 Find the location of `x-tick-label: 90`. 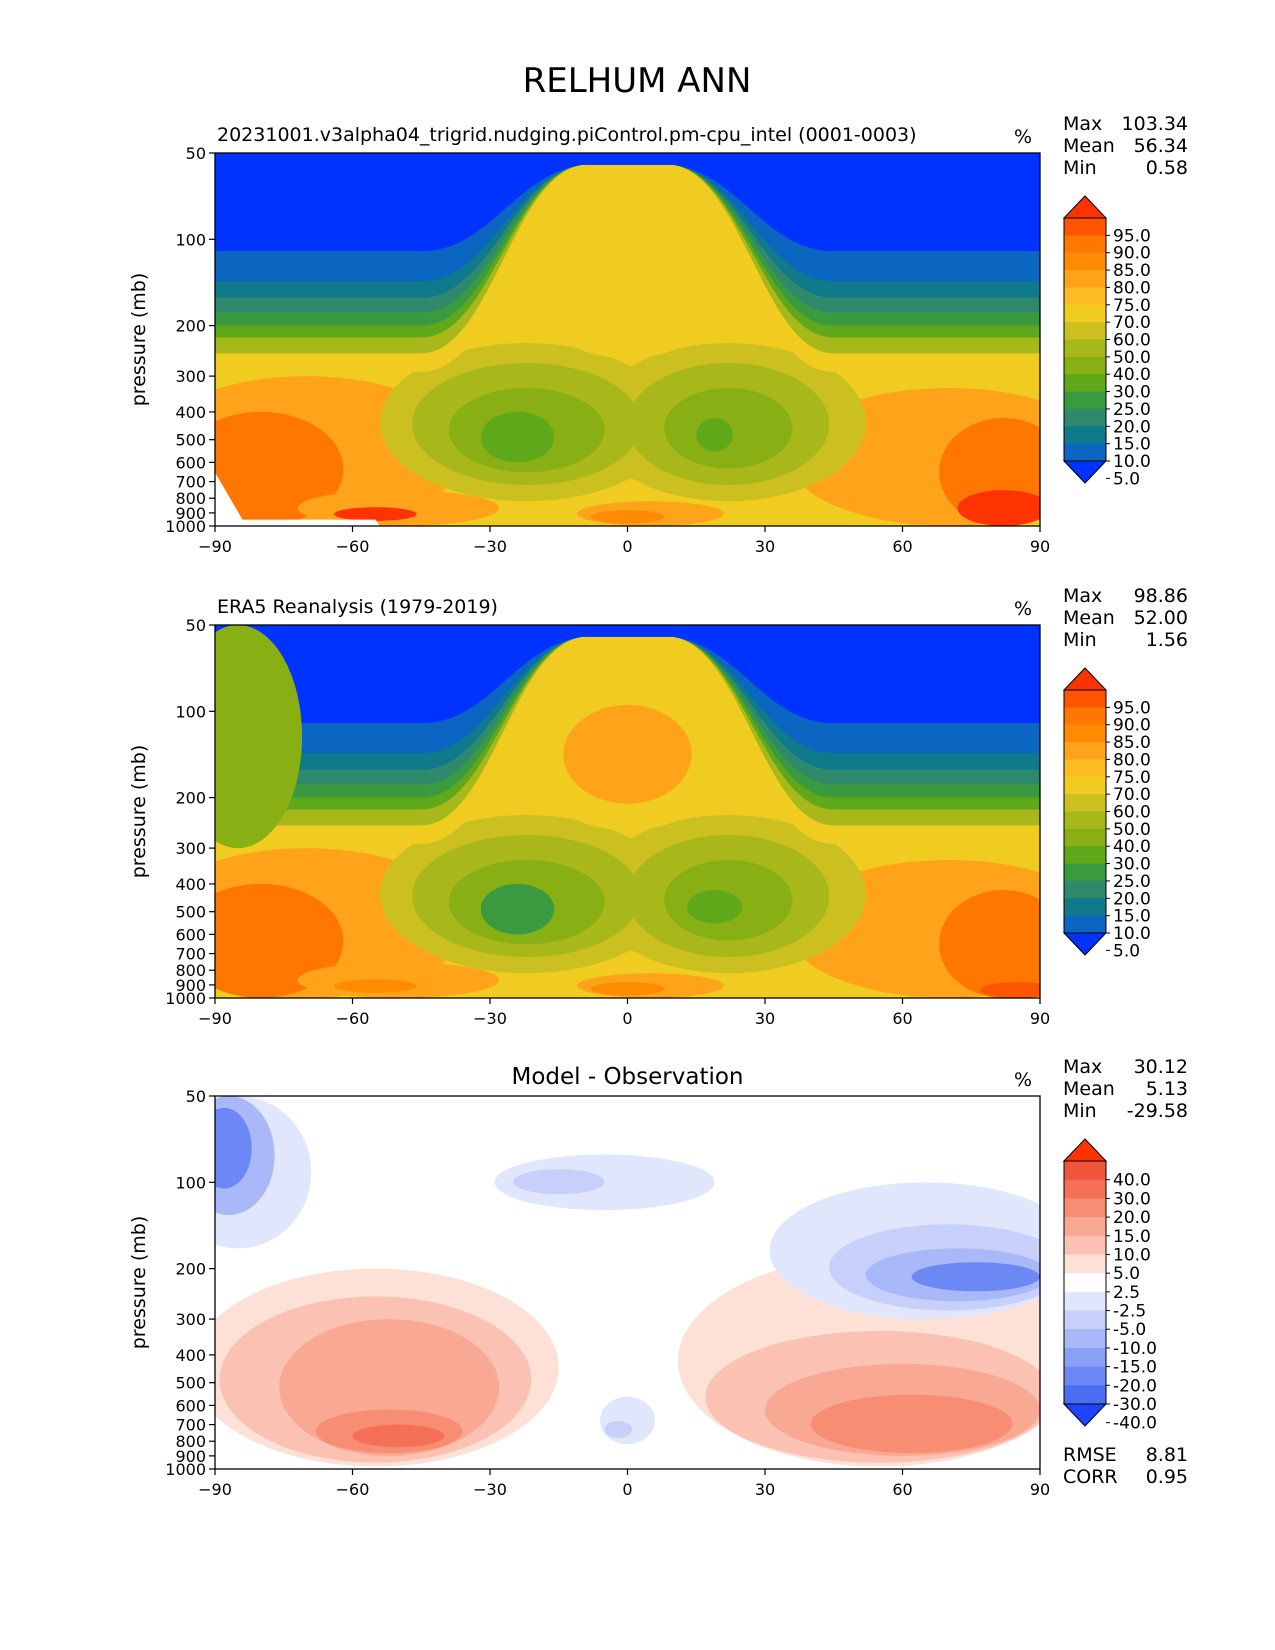

x-tick-label: 90 is located at coordinates (1040, 1018).